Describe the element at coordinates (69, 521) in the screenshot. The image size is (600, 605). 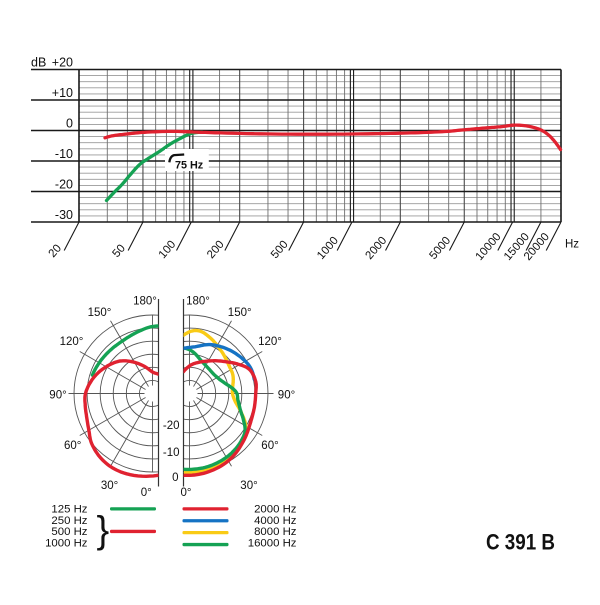
I see `svg-text: 250 Hz` at that location.